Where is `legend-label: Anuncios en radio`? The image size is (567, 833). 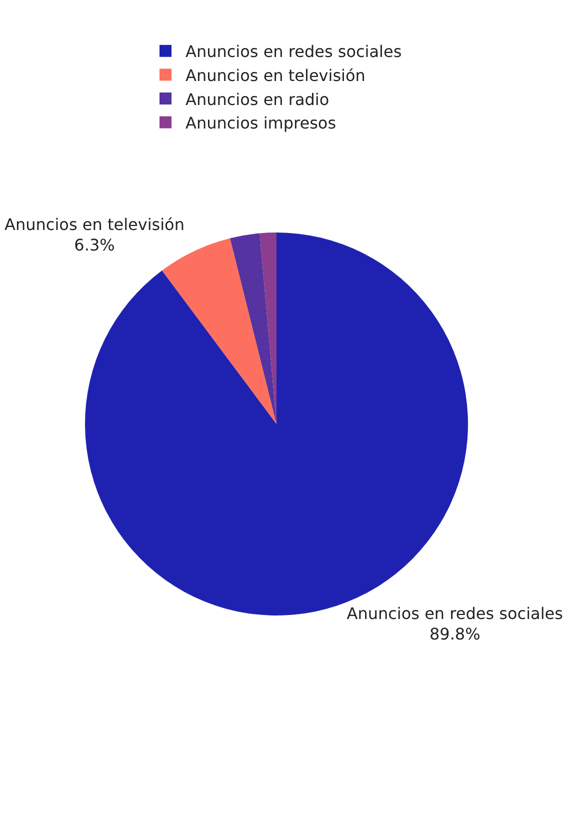 legend-label: Anuncios en radio is located at coordinates (258, 99).